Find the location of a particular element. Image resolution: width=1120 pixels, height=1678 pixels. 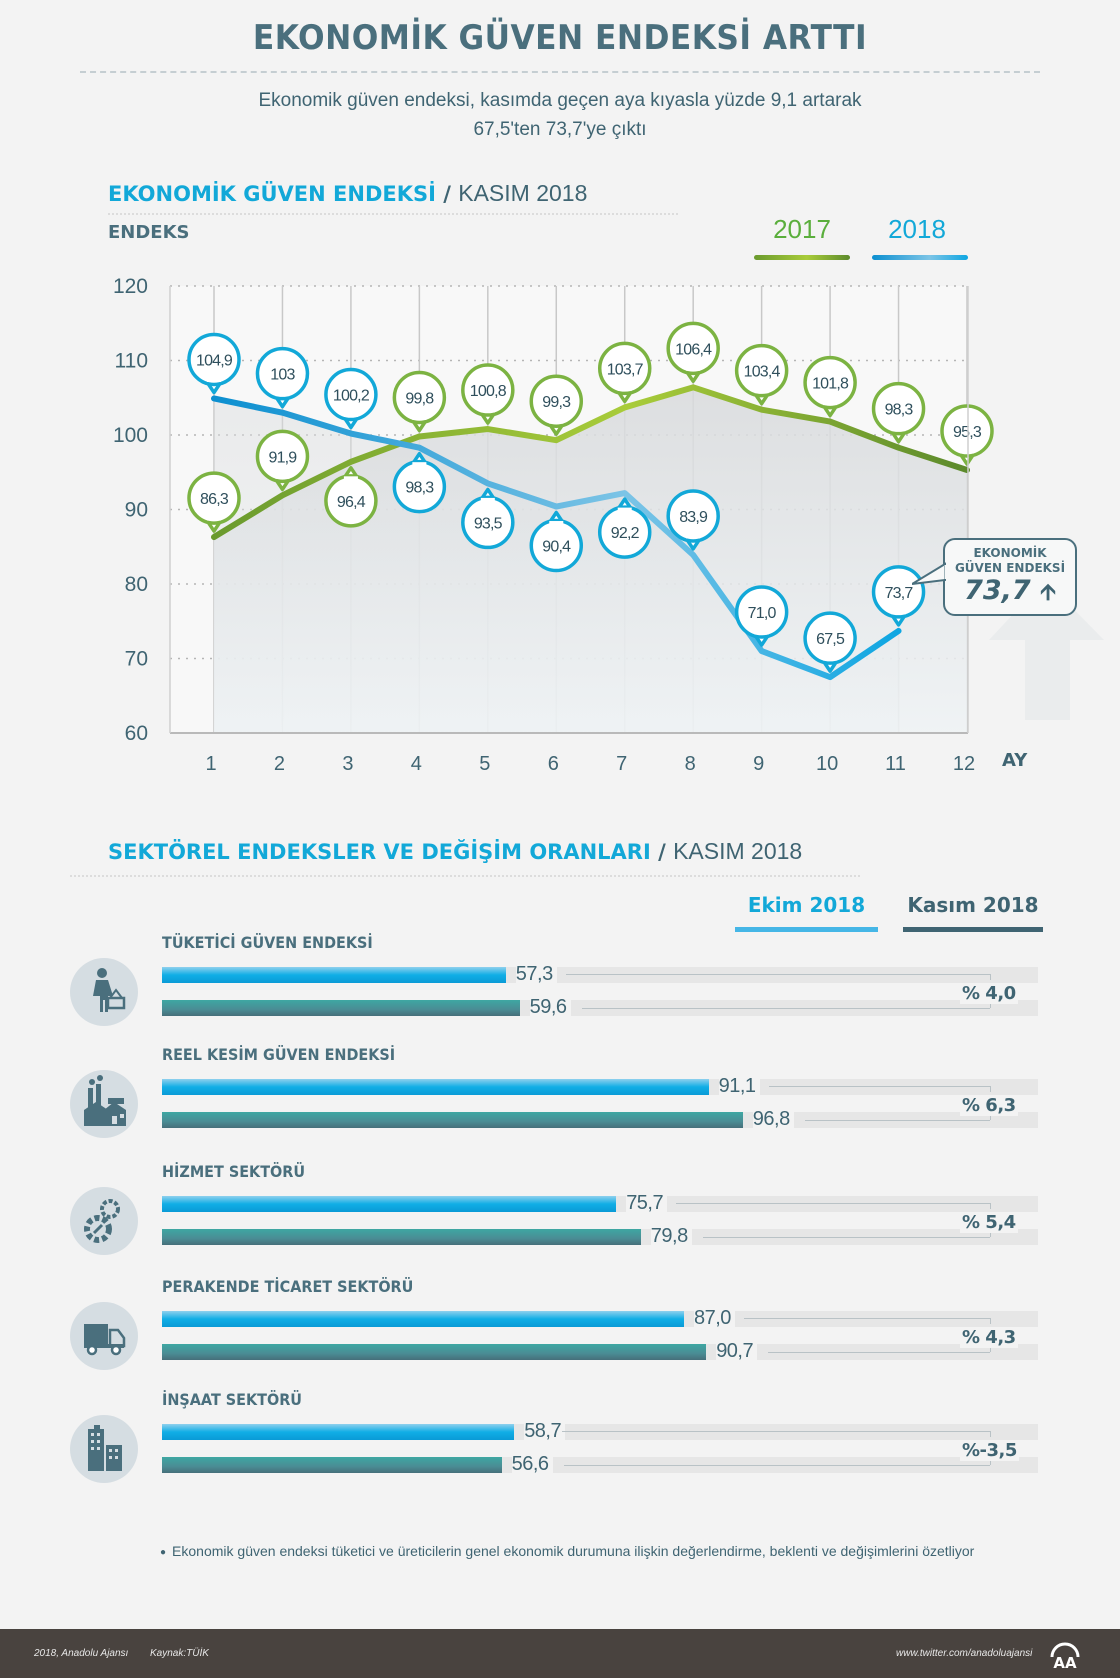

x-tick-label: 11 is located at coordinates (895, 764).